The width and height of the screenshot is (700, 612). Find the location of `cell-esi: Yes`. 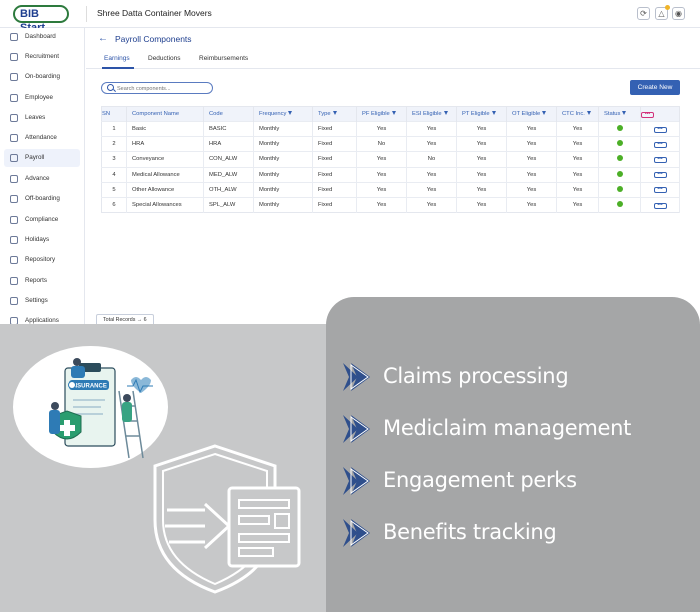

cell-esi: Yes is located at coordinates (431, 189).